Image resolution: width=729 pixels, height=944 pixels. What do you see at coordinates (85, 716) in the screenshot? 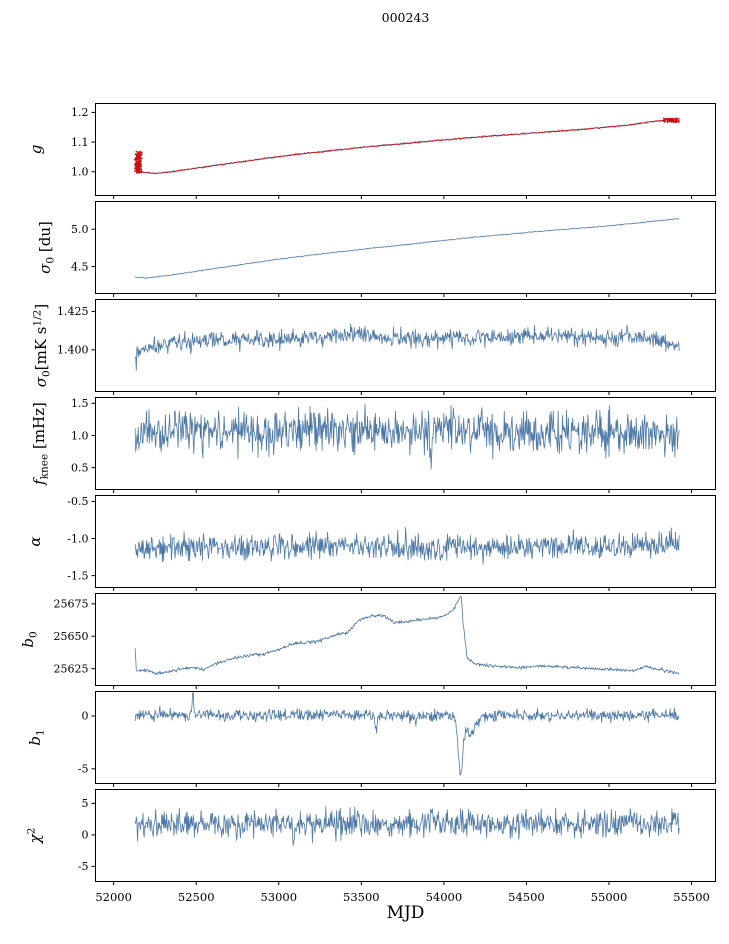
I see `y-tick-label: 0` at bounding box center [85, 716].